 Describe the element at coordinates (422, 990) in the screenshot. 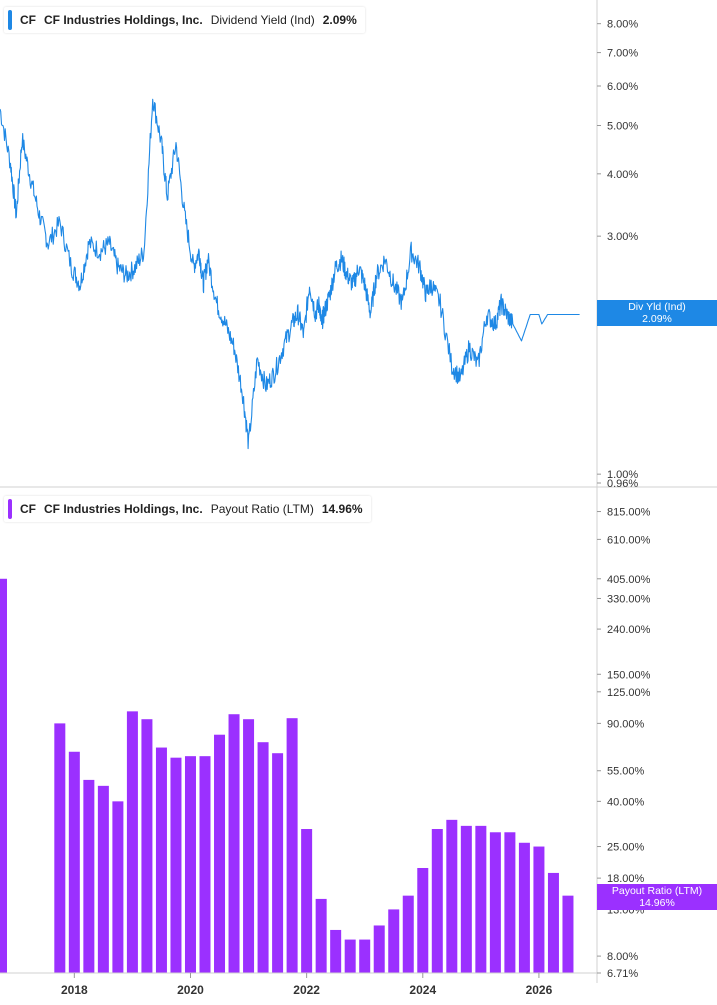

I see `x-tick-label: 2024` at that location.